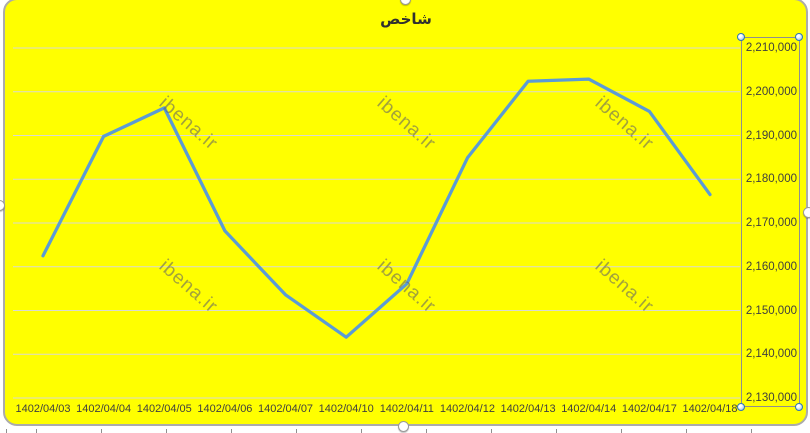 This screenshot has width=810, height=433. I want to click on chart-resize-handle-bottom, so click(403, 426).